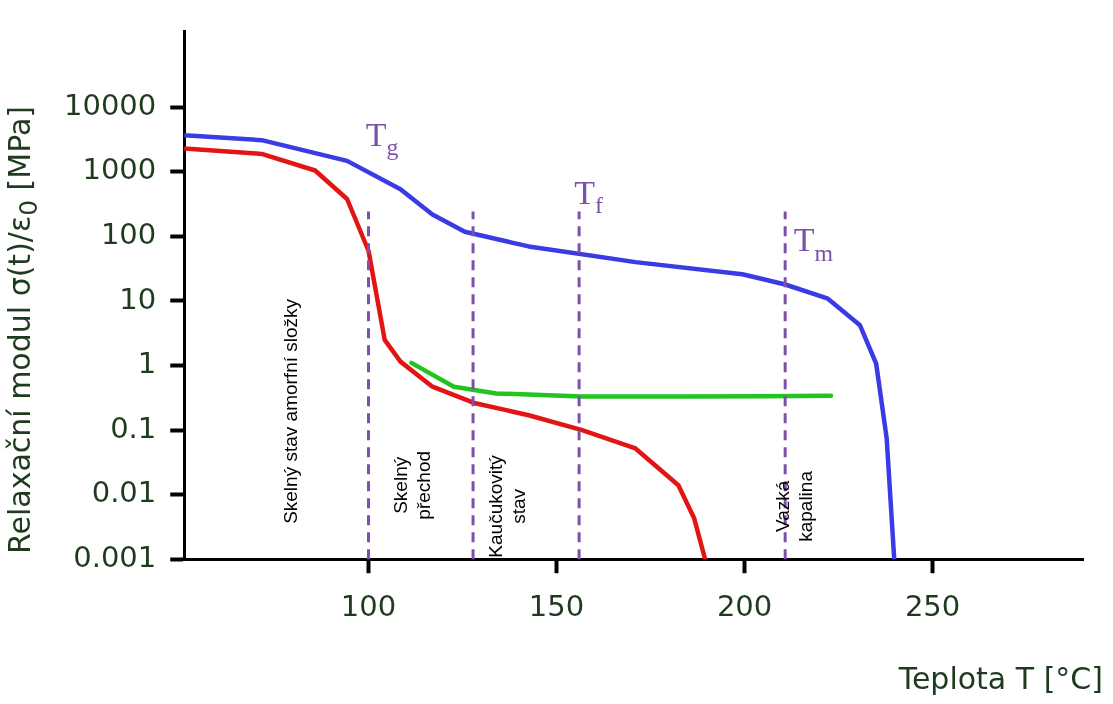 The width and height of the screenshot is (1113, 704). What do you see at coordinates (138, 298) in the screenshot?
I see `y-tick-label: 10` at bounding box center [138, 298].